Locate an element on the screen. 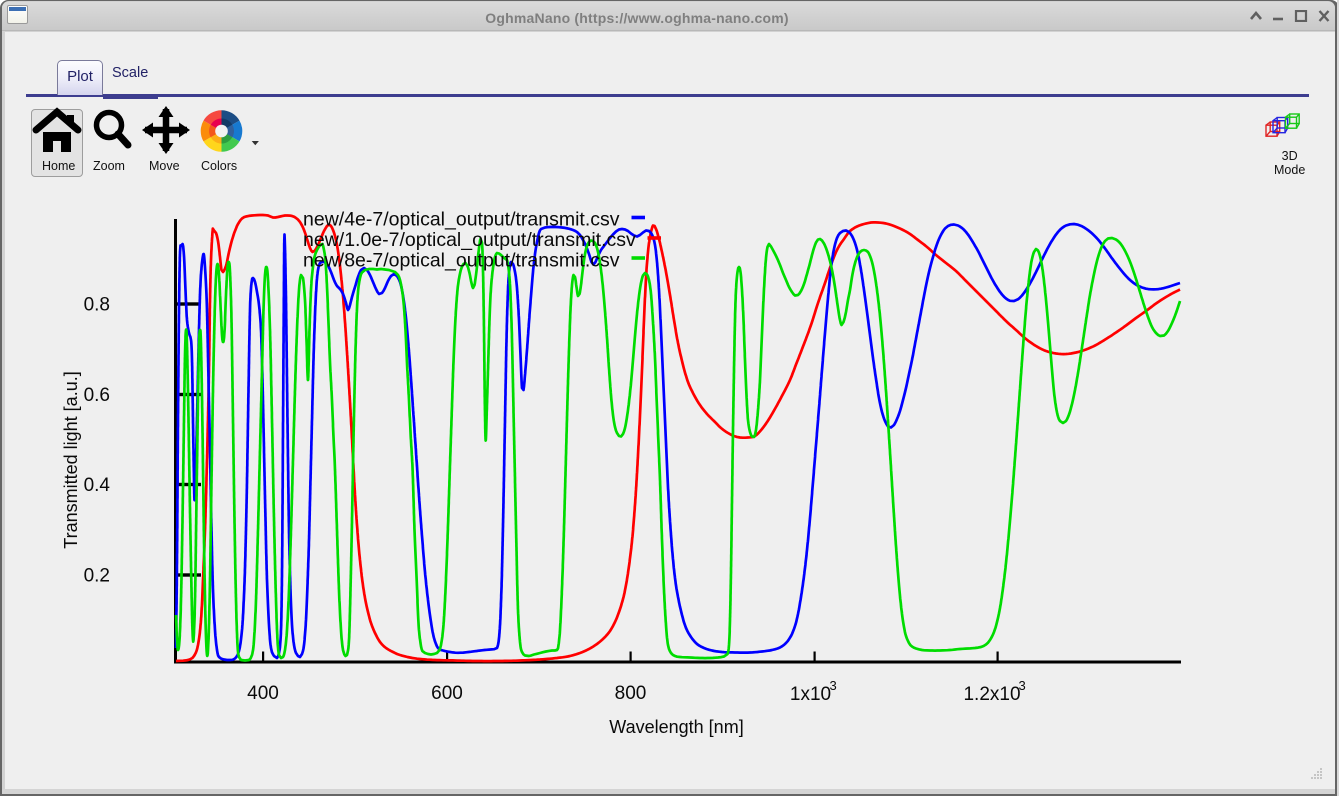  svg-text:new/8e-7/optical_output/transm: new/8e-7/optical_output/transmit.csv is located at coordinates (461, 261).